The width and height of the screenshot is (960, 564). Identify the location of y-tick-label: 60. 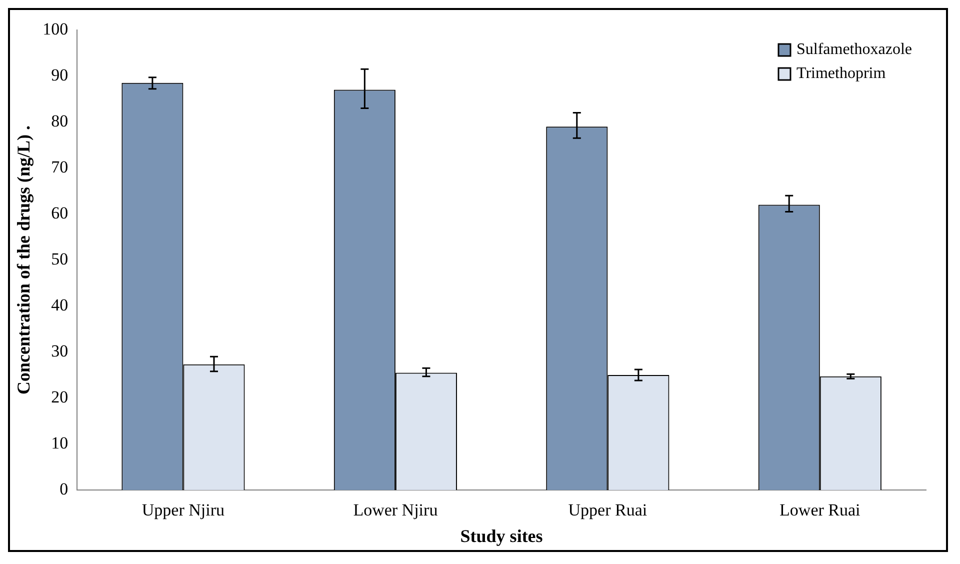
(59, 212).